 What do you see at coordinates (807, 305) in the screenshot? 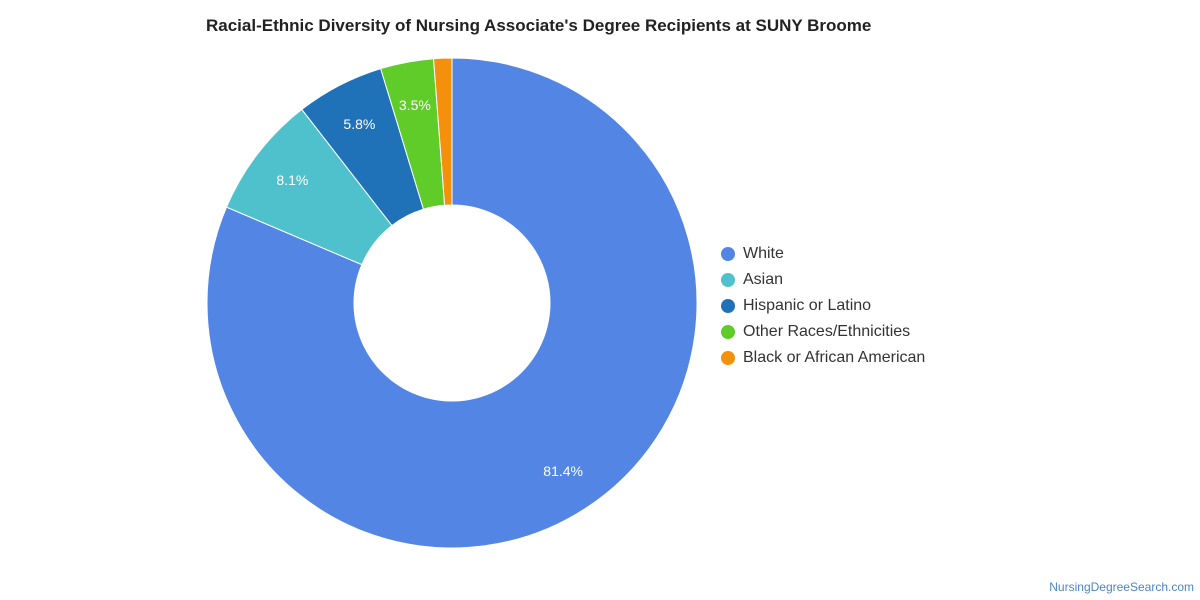
I see `legend-label: Hispanic or Latino` at bounding box center [807, 305].